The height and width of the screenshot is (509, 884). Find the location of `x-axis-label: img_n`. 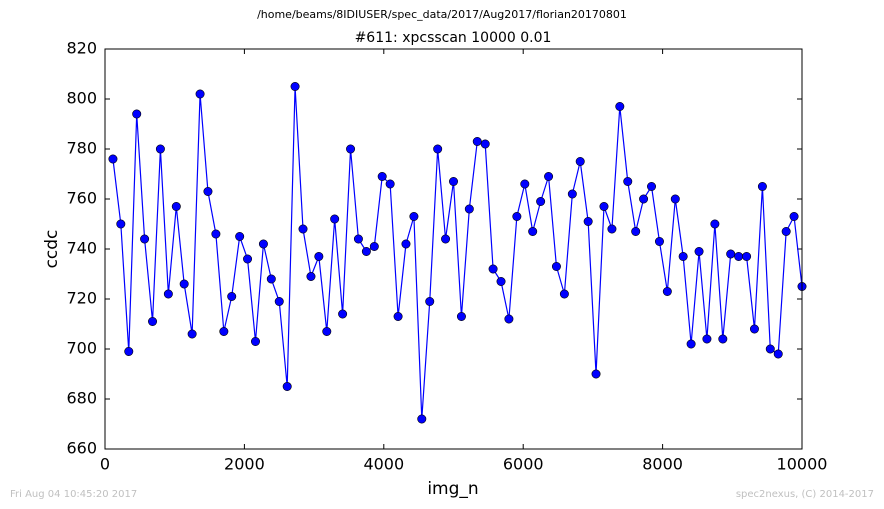

x-axis-label: img_n is located at coordinates (452, 489).